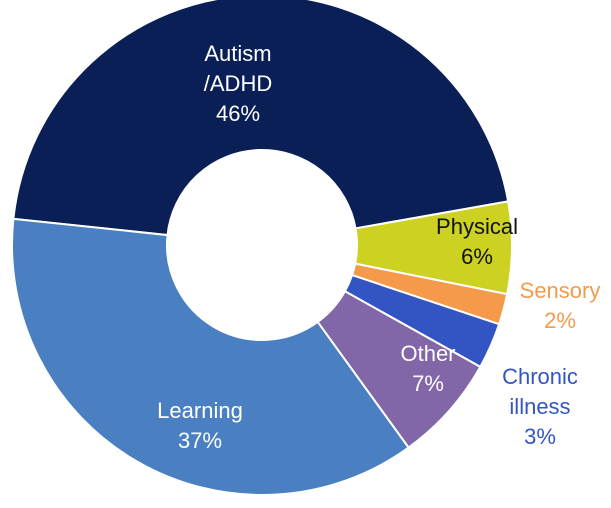 The height and width of the screenshot is (508, 611). What do you see at coordinates (200, 425) in the screenshot?
I see `slice-label: Learning 37%` at bounding box center [200, 425].